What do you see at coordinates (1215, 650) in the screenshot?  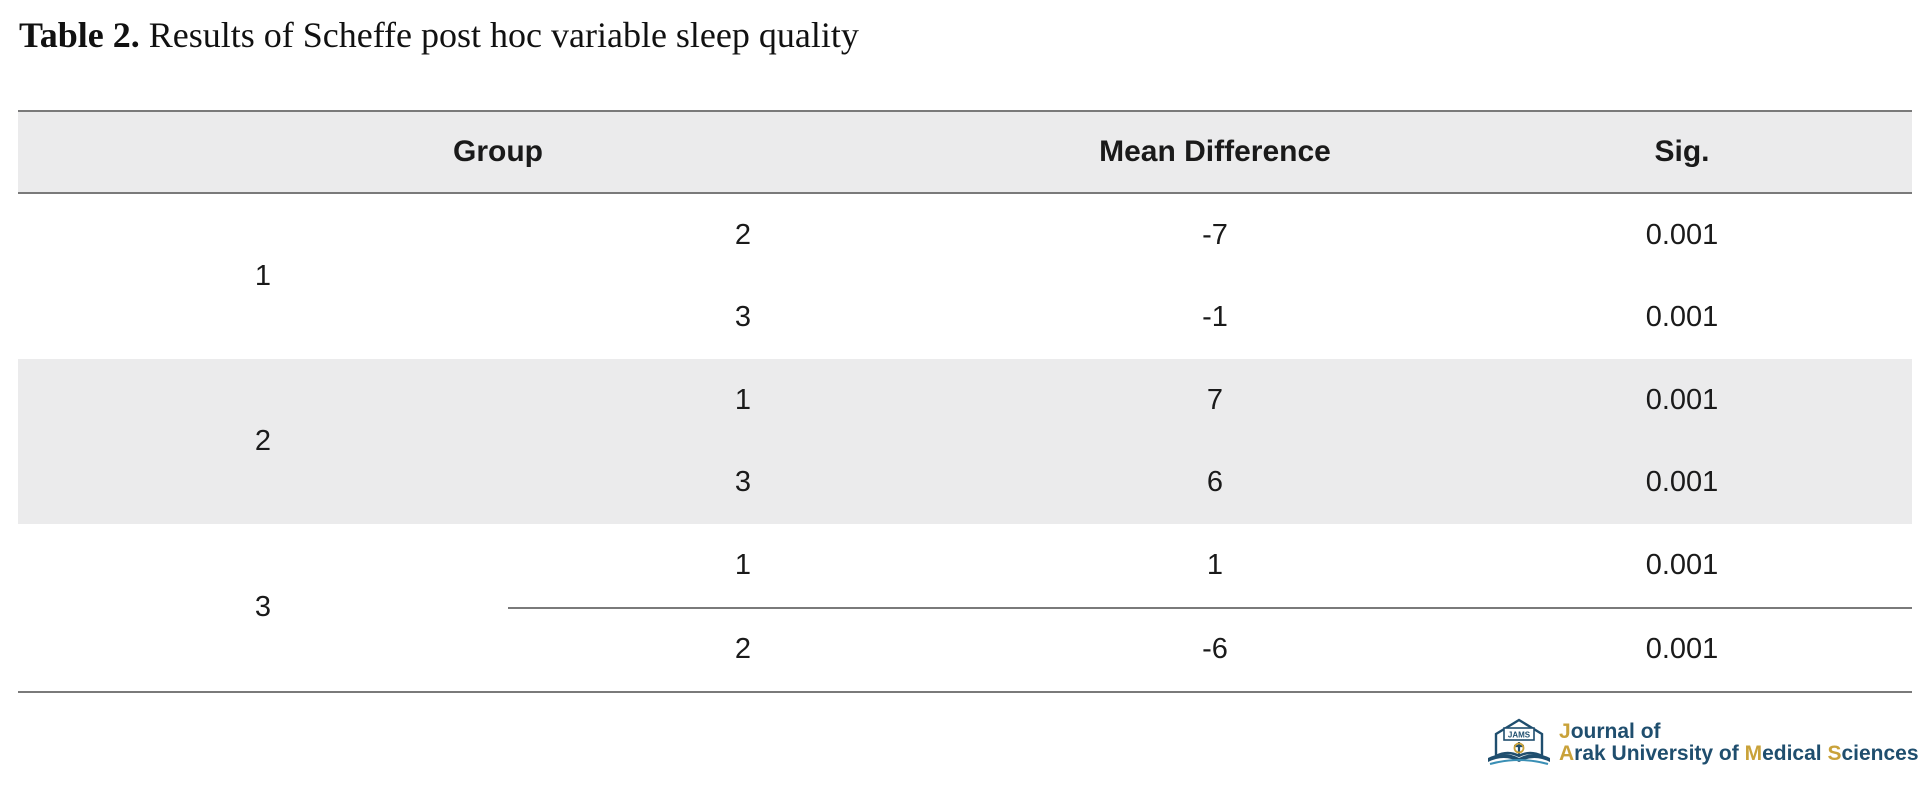 I see `mean-difference-cell: -6` at bounding box center [1215, 650].